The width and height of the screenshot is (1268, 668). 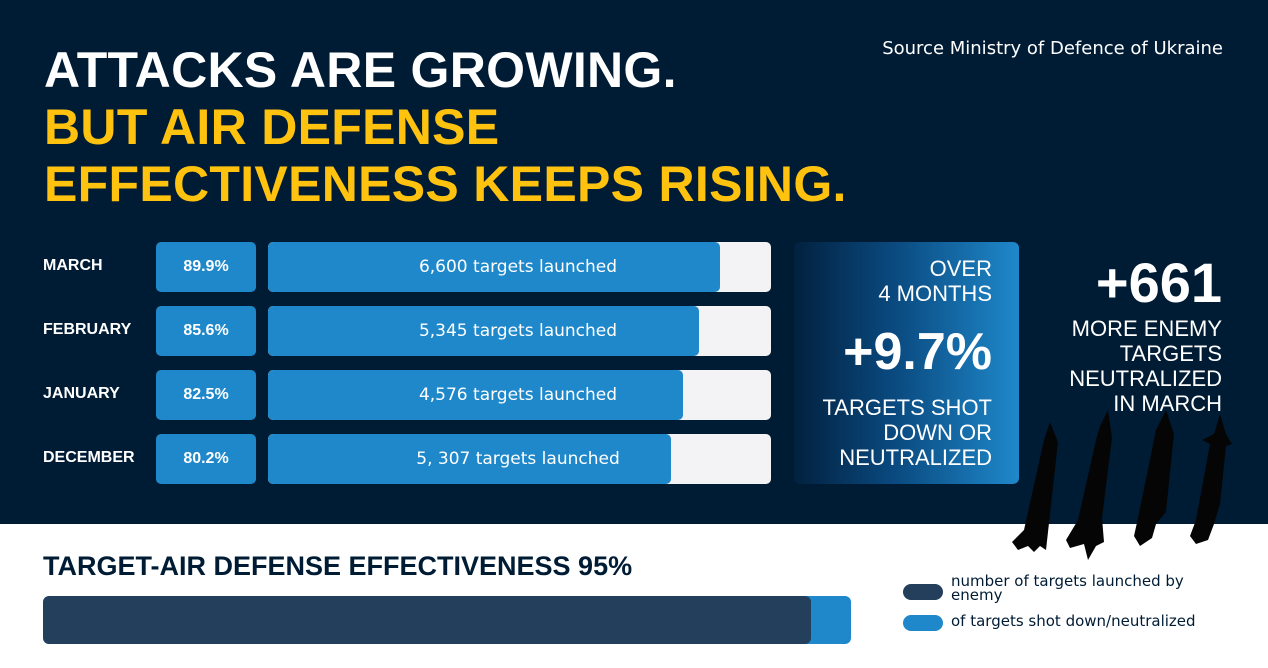 I want to click on category-label: MARCH, so click(x=73, y=265).